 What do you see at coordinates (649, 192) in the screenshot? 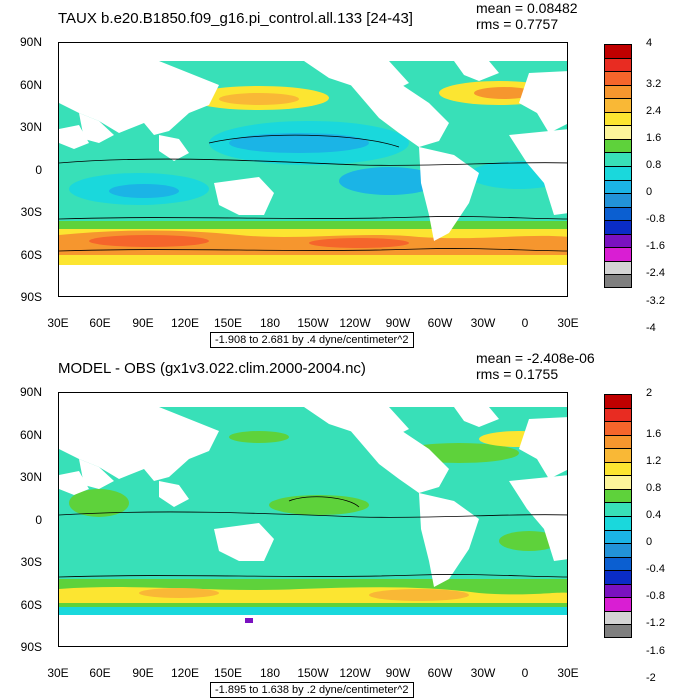
I see `colorbar-tick-label: 0` at bounding box center [649, 192].